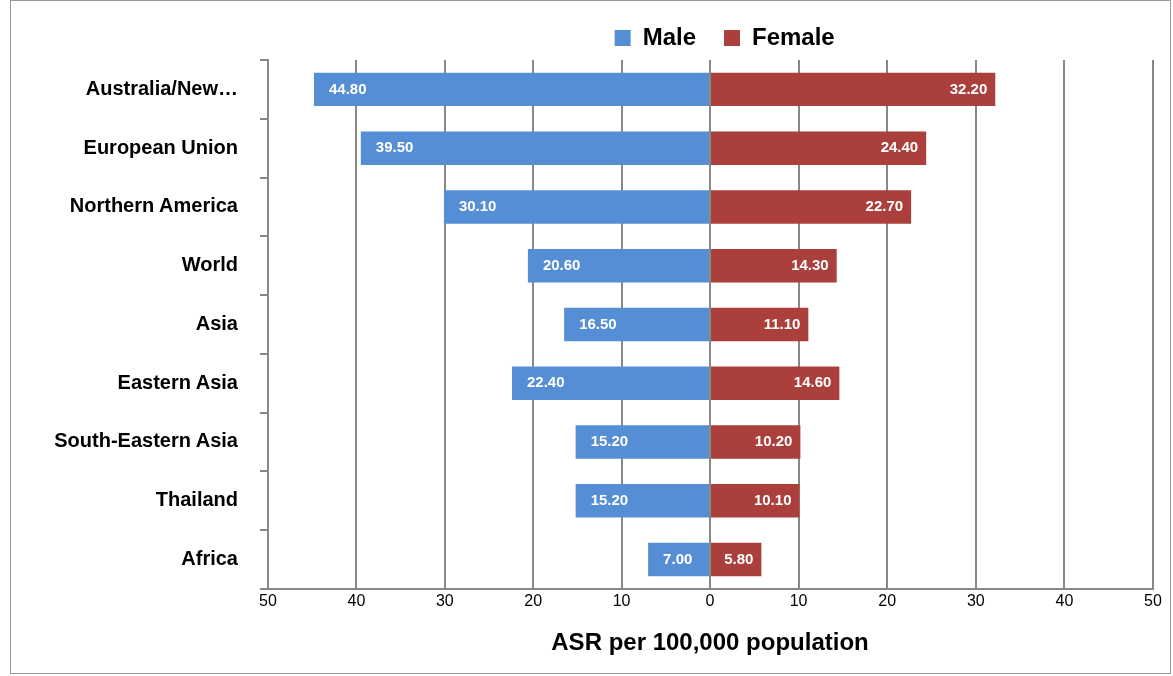  Describe the element at coordinates (968, 88) in the screenshot. I see `data-label: 32.20` at that location.